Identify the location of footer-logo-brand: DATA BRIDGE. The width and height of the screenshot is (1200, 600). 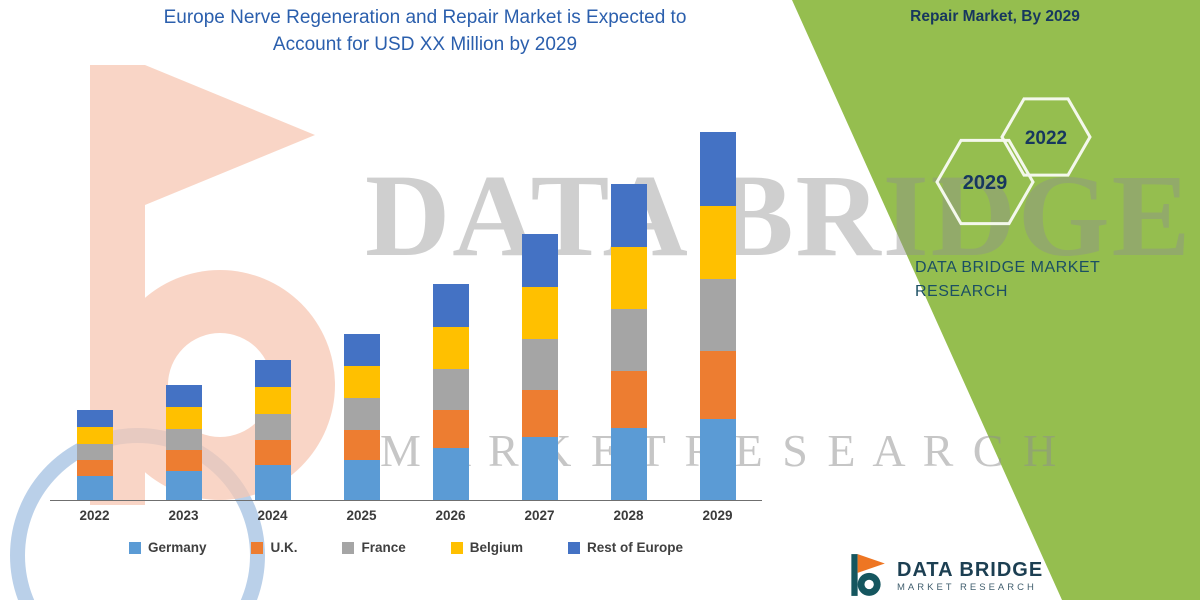
(970, 569).